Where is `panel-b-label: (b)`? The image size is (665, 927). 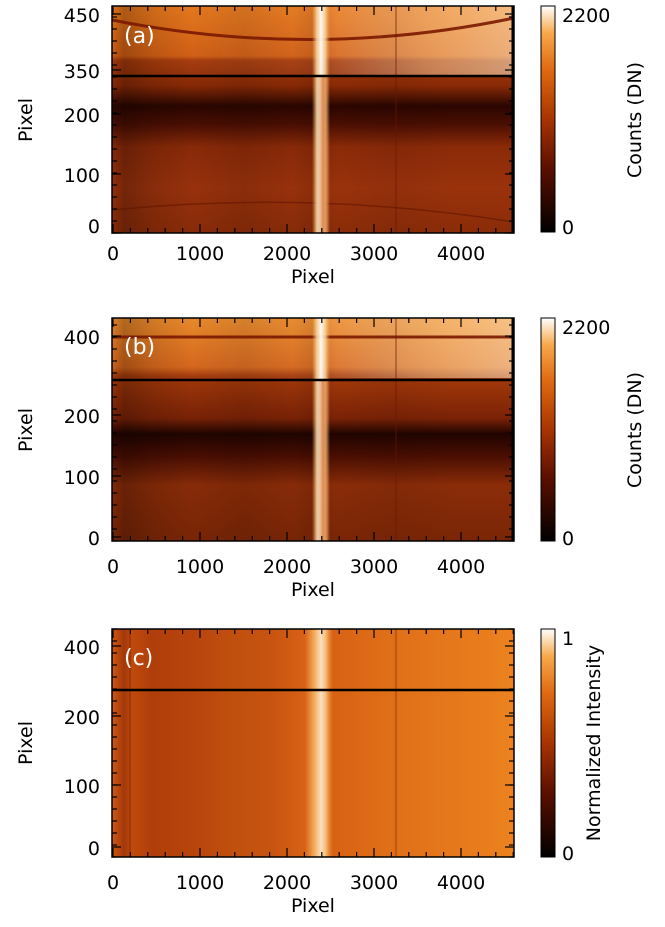 panel-b-label: (b) is located at coordinates (139, 347).